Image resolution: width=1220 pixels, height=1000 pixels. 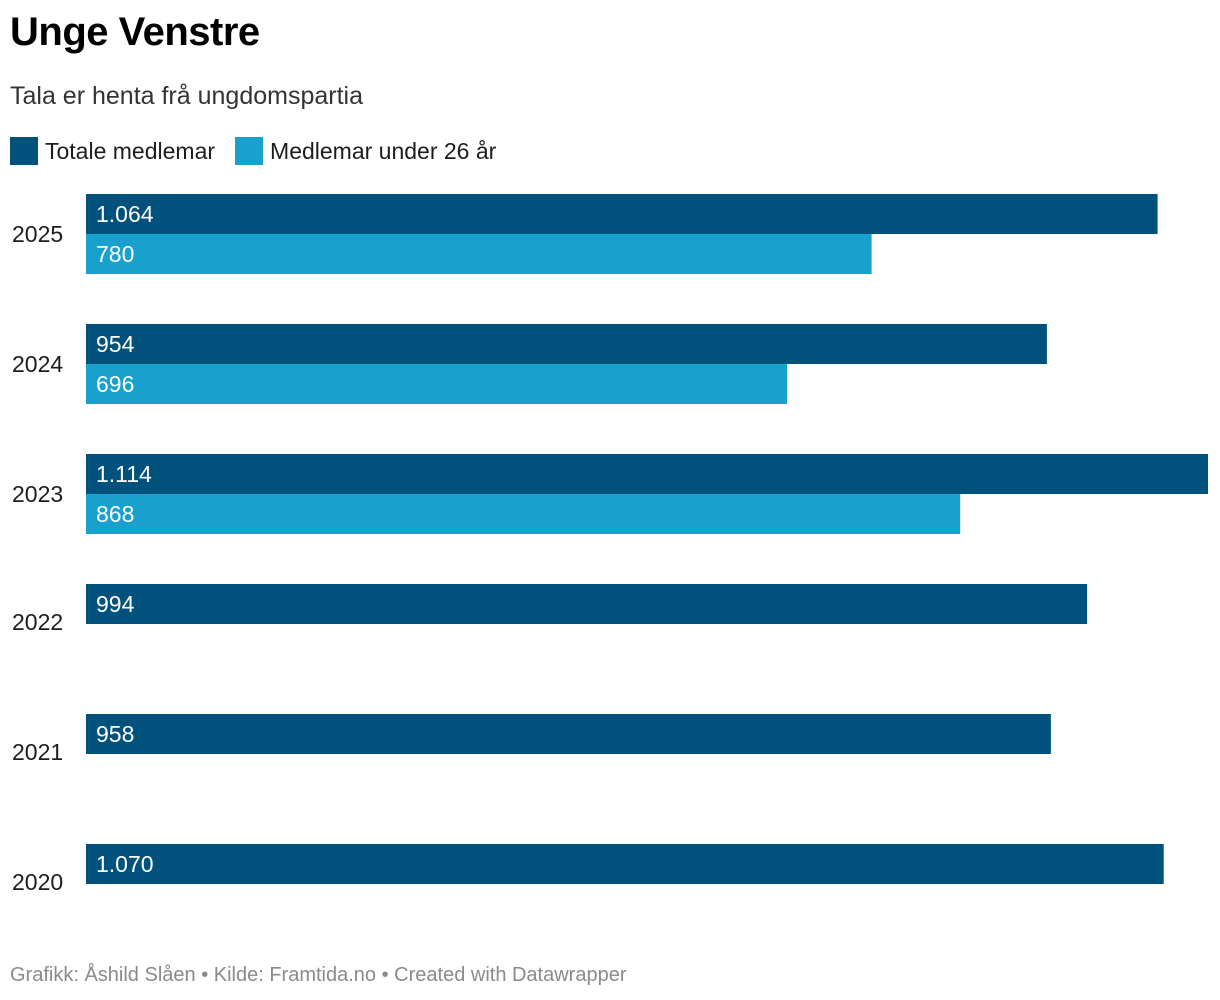 I want to click on bar-label-2022-series-0: 994, so click(x=115, y=604).